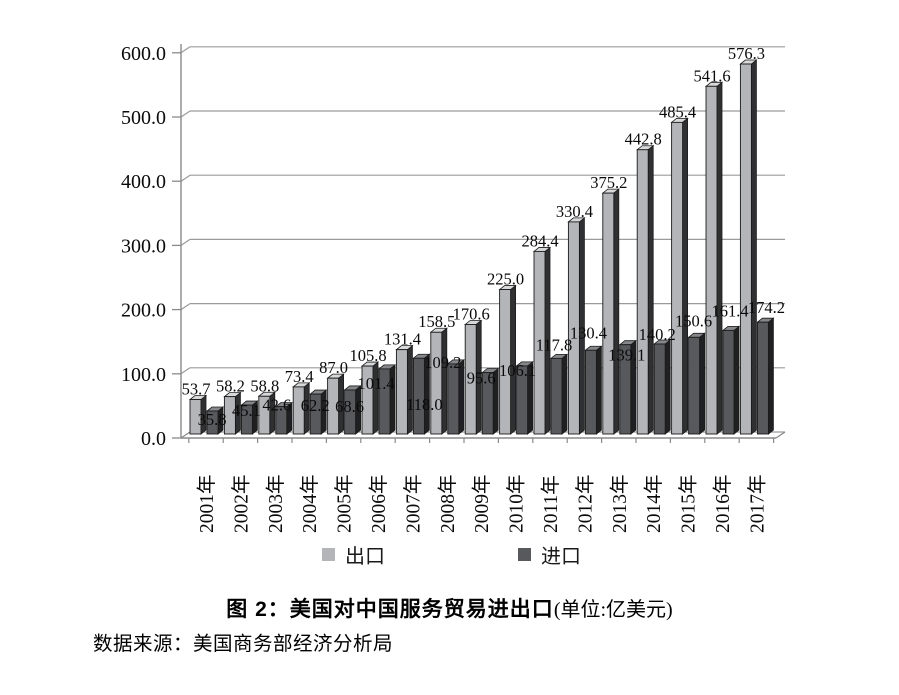 The height and width of the screenshot is (695, 899). Describe the element at coordinates (729, 310) in the screenshot. I see `data-label-import-2016年: 161.4` at that location.